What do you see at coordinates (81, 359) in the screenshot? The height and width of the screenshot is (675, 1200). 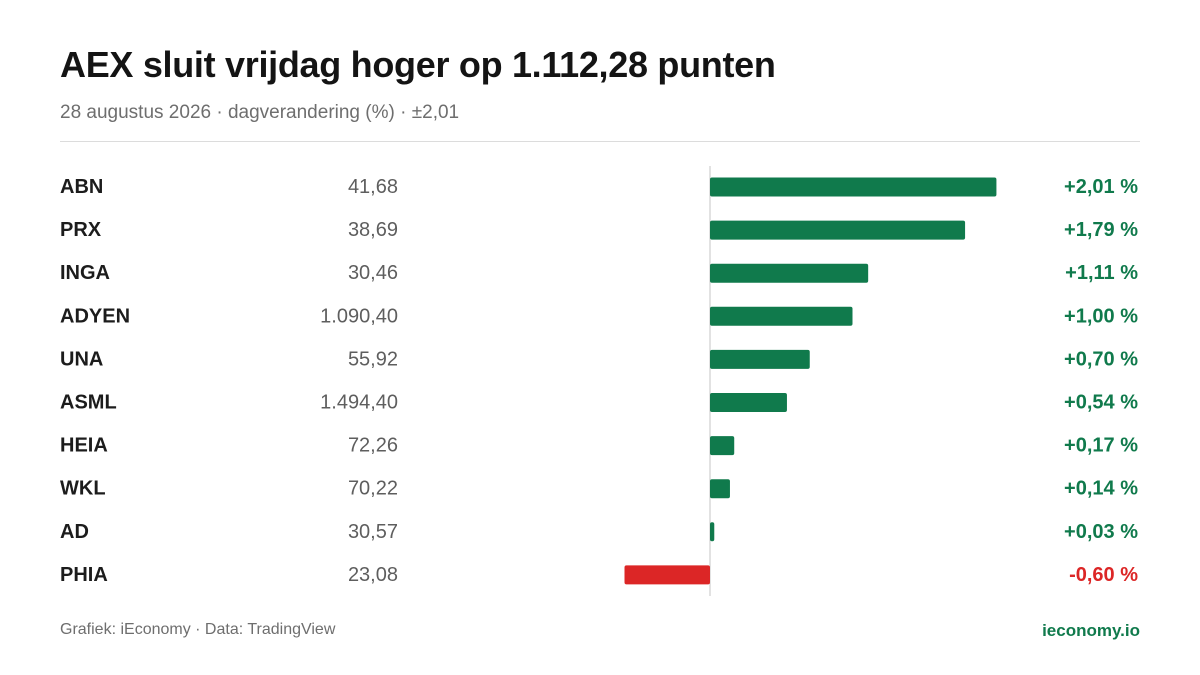 I see `ticker-label: UNA` at bounding box center [81, 359].